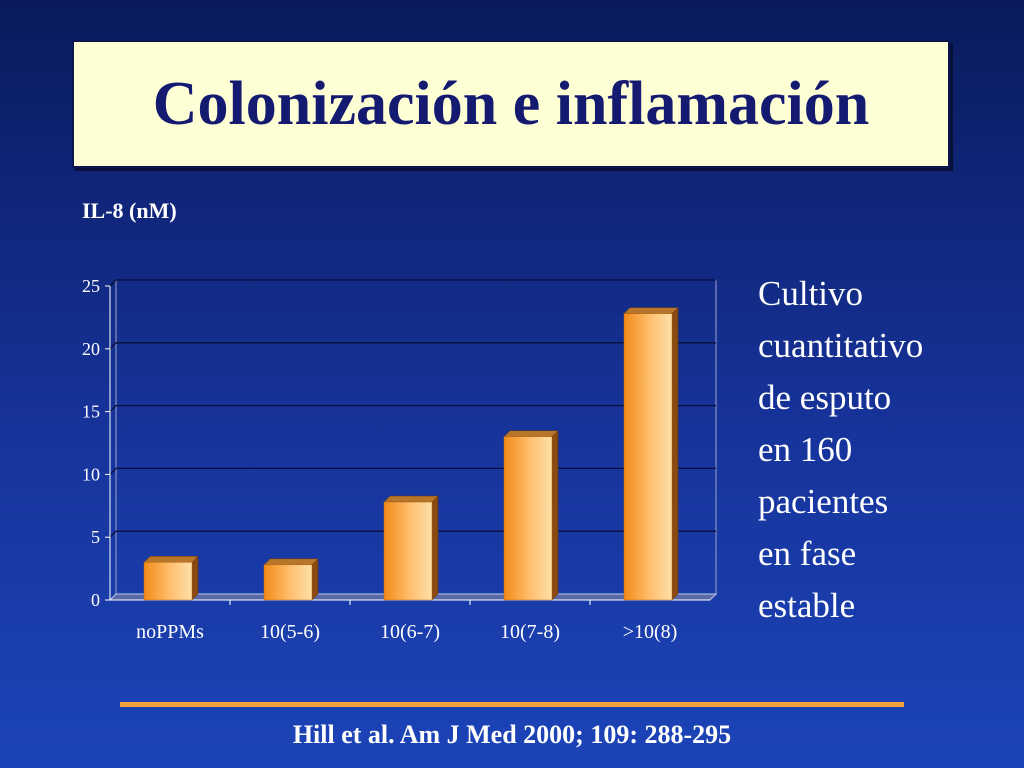 This screenshot has width=1024, height=768. What do you see at coordinates (823, 501) in the screenshot?
I see `study-description-line: pacientes` at bounding box center [823, 501].